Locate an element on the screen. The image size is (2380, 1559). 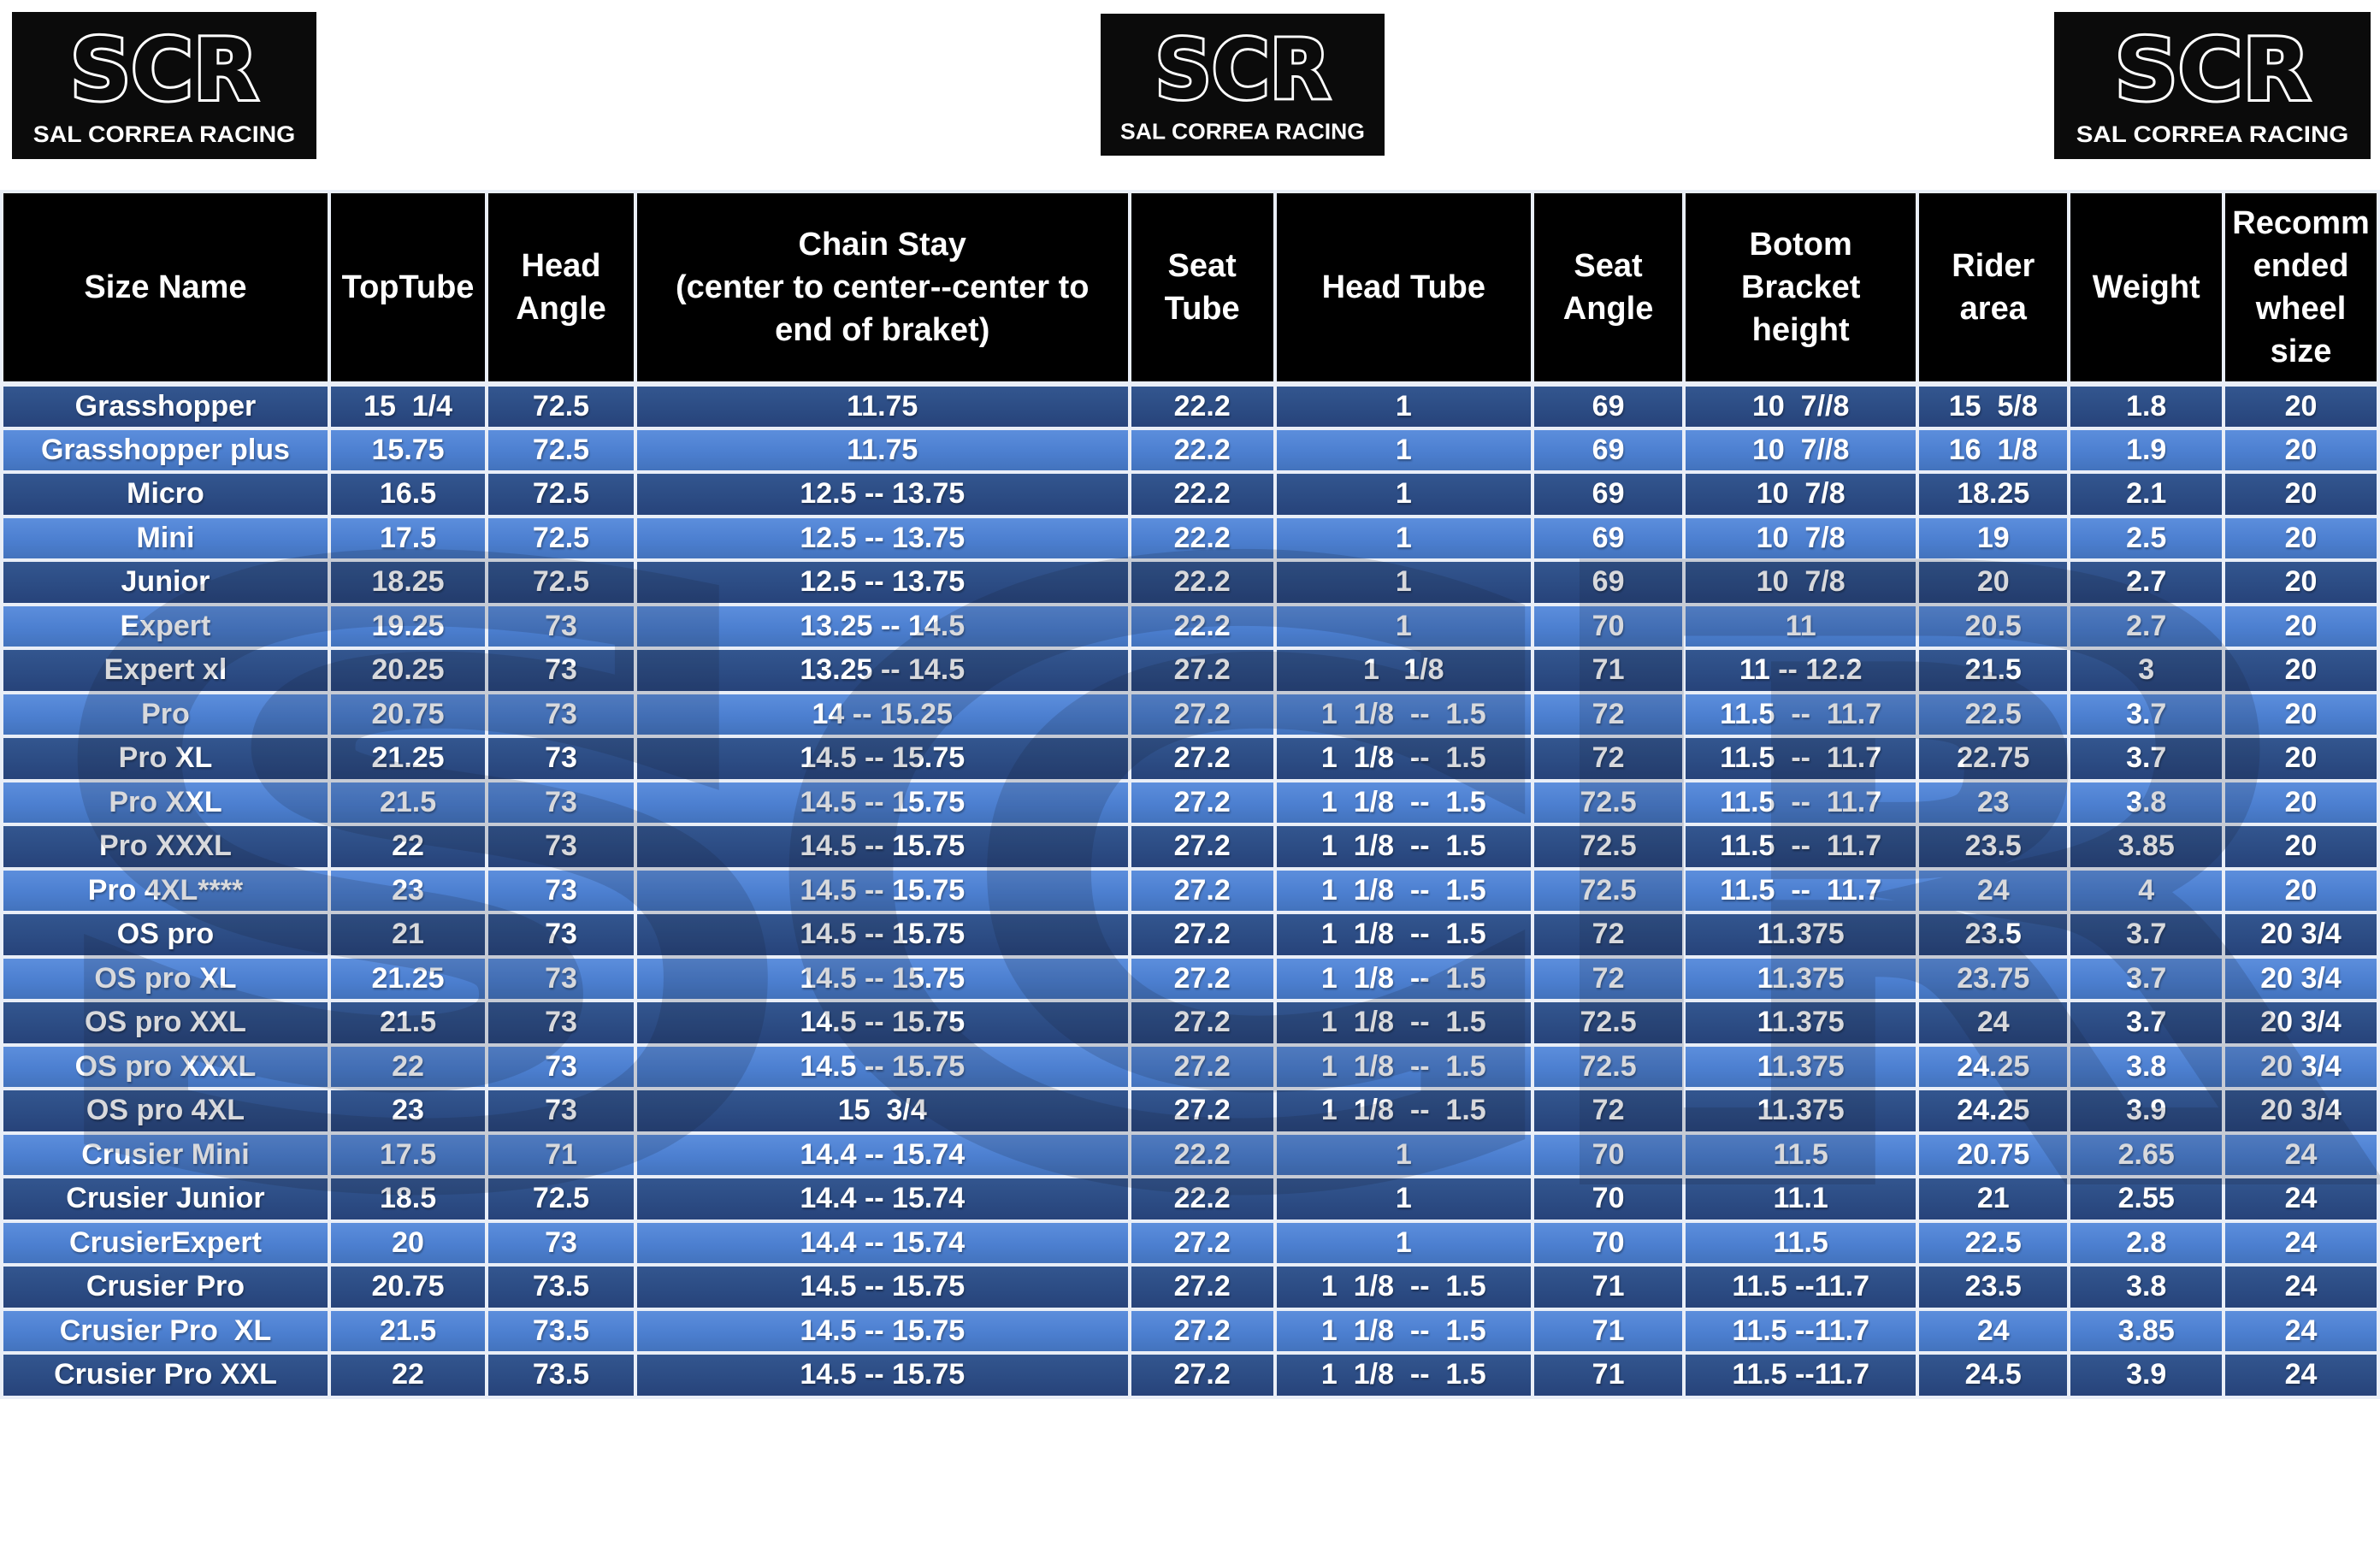
cell-bottom-bracket-height: 11.5 is located at coordinates (1801, 1243).